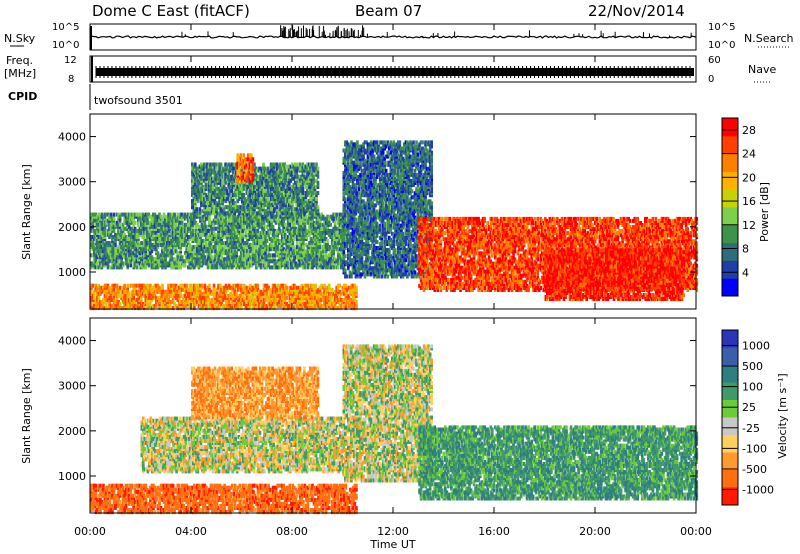 The image size is (800, 554). Describe the element at coordinates (721, 45) in the screenshot. I see `noise-right-bottom-tick: 10^0` at that location.